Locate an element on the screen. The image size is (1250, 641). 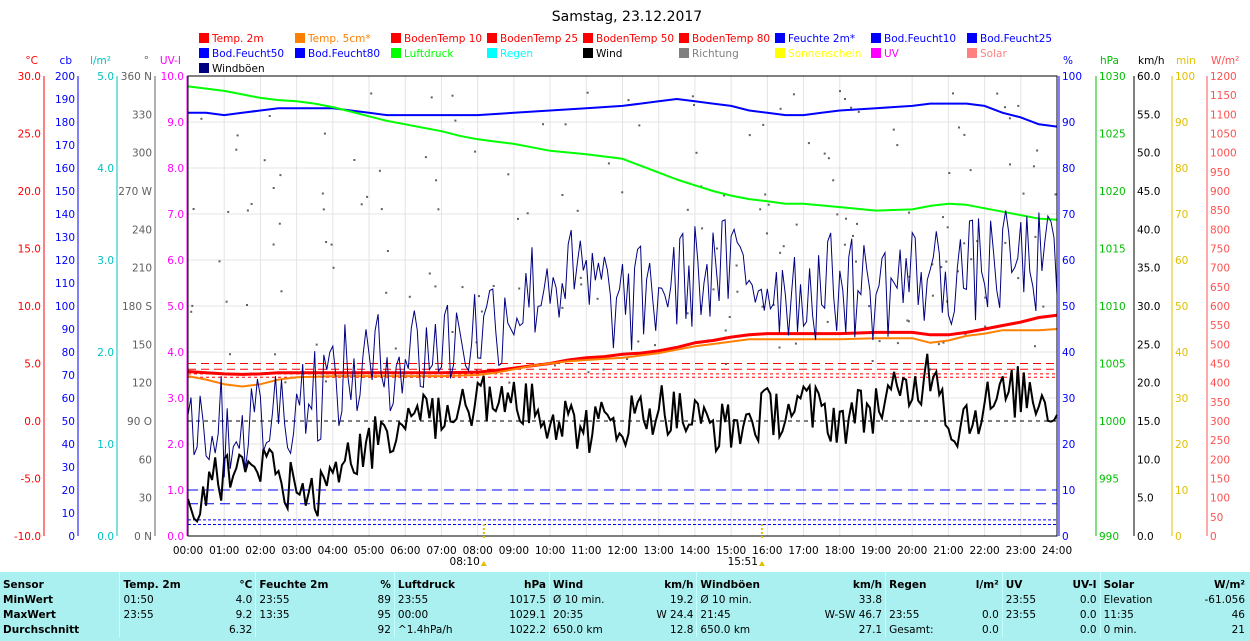
x-tick-label: 06:00 is located at coordinates (405, 551).